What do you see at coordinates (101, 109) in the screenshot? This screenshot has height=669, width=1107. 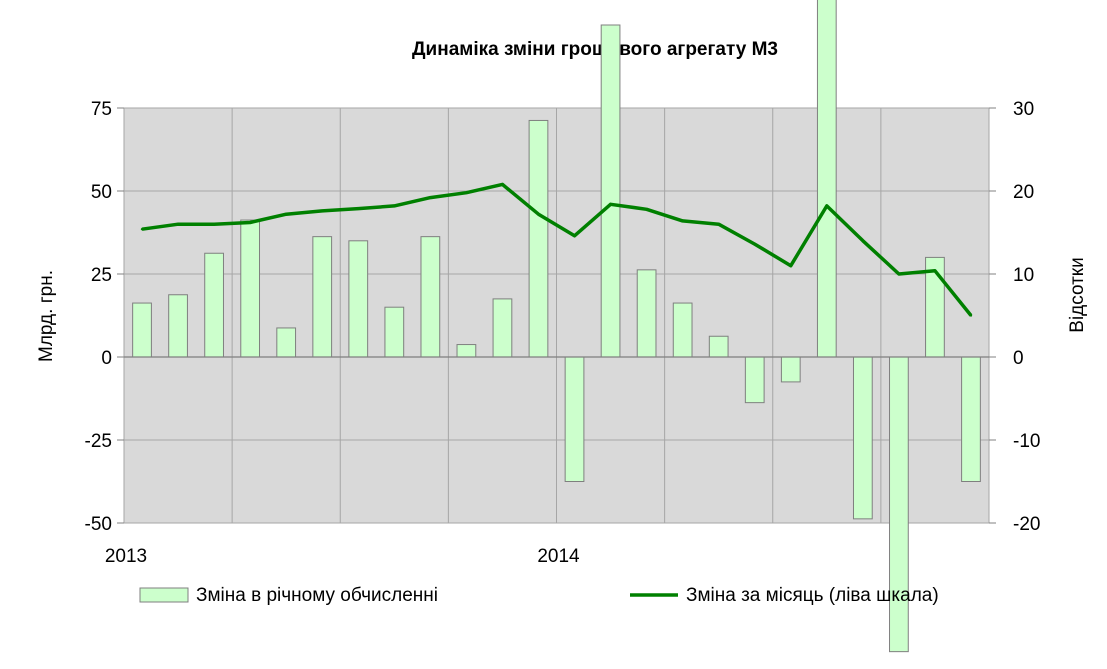 I see `left-tick-label: 75` at bounding box center [101, 109].